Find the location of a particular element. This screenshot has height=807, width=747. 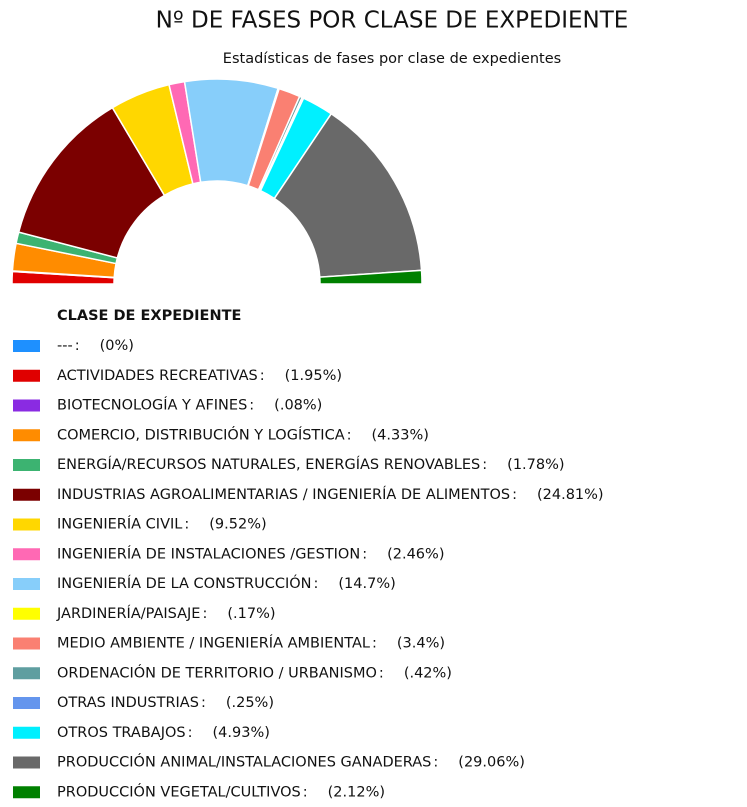

legend-label: INGENIERÍA DE INSTALACIONES /GESTION is located at coordinates (208, 553).